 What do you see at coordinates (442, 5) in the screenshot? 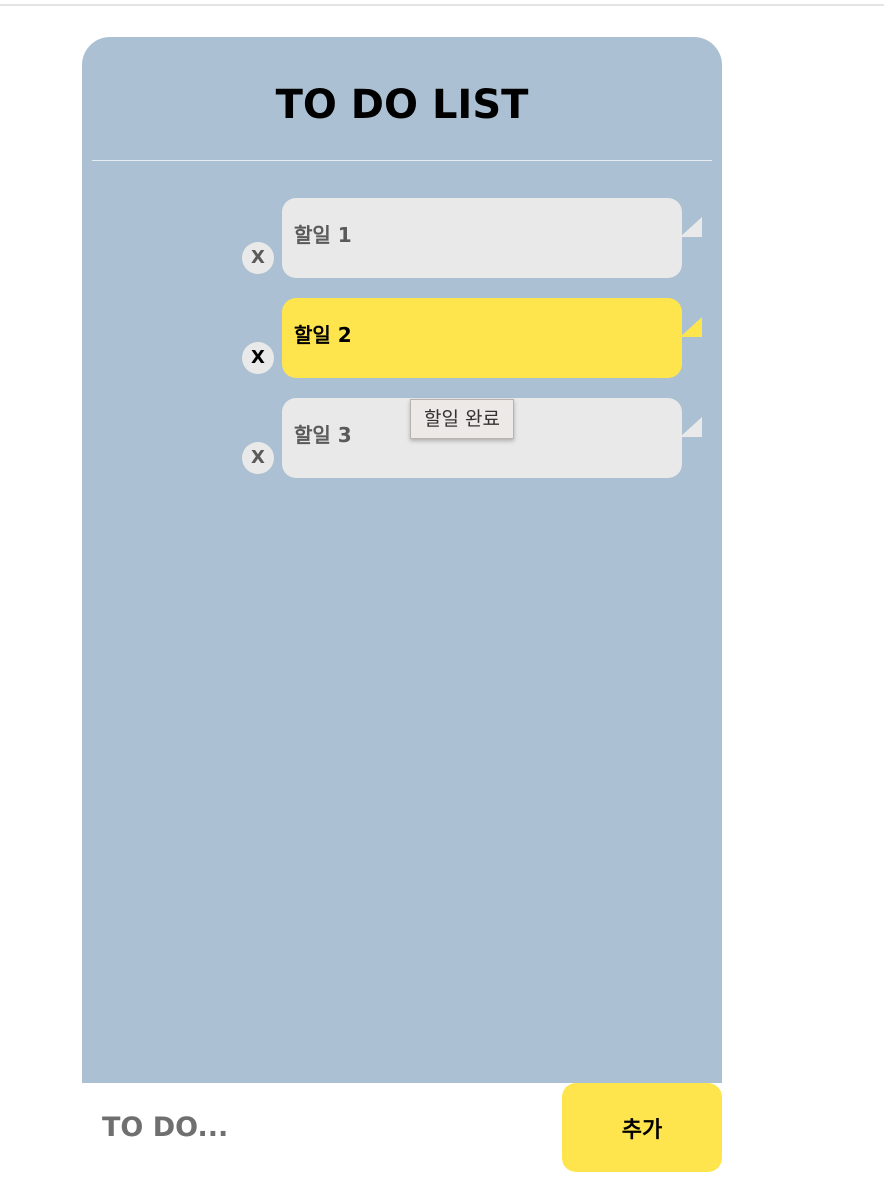
I see `top-border` at bounding box center [442, 5].